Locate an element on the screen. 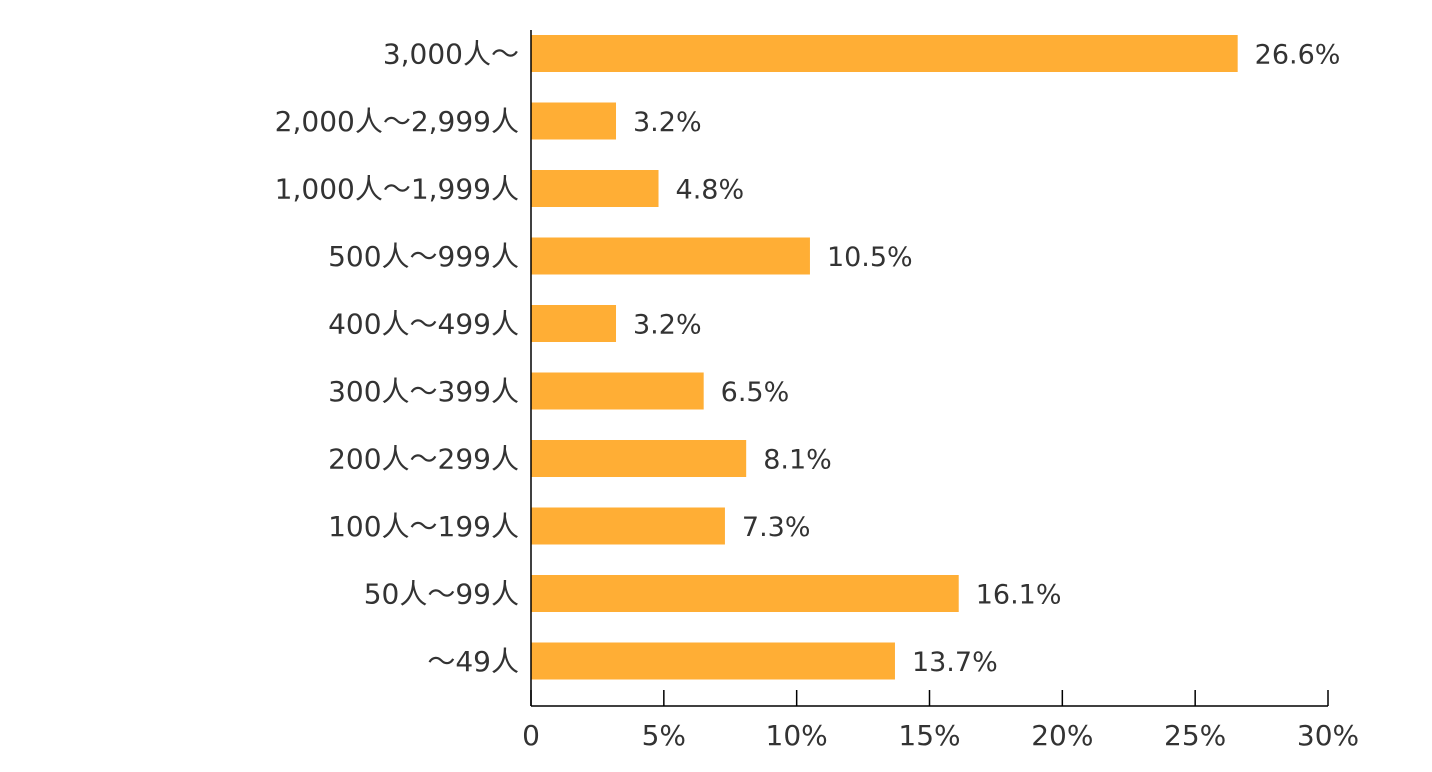 Image resolution: width=1432 pixels, height=772 pixels. data-label: 26.6% is located at coordinates (1298, 55).